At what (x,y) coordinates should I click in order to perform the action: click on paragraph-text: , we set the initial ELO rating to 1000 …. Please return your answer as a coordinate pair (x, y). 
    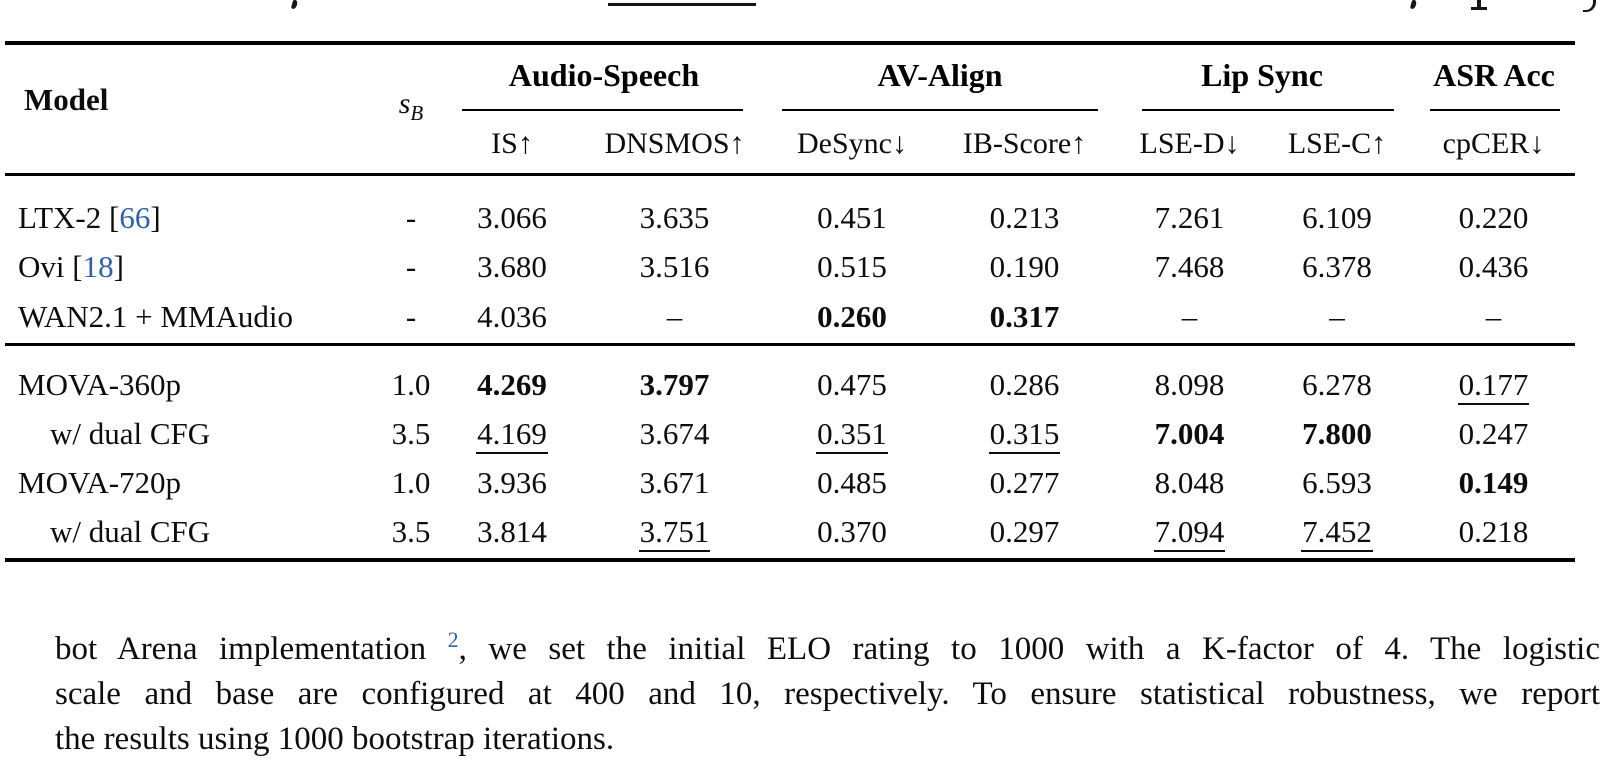
    Looking at the image, I should click on (1029, 649).